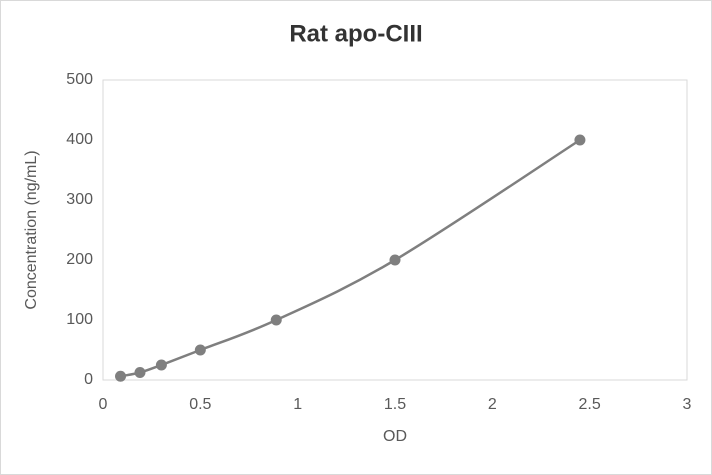 The height and width of the screenshot is (475, 712). What do you see at coordinates (79, 199) in the screenshot?
I see `y-tick-label: 300` at bounding box center [79, 199].